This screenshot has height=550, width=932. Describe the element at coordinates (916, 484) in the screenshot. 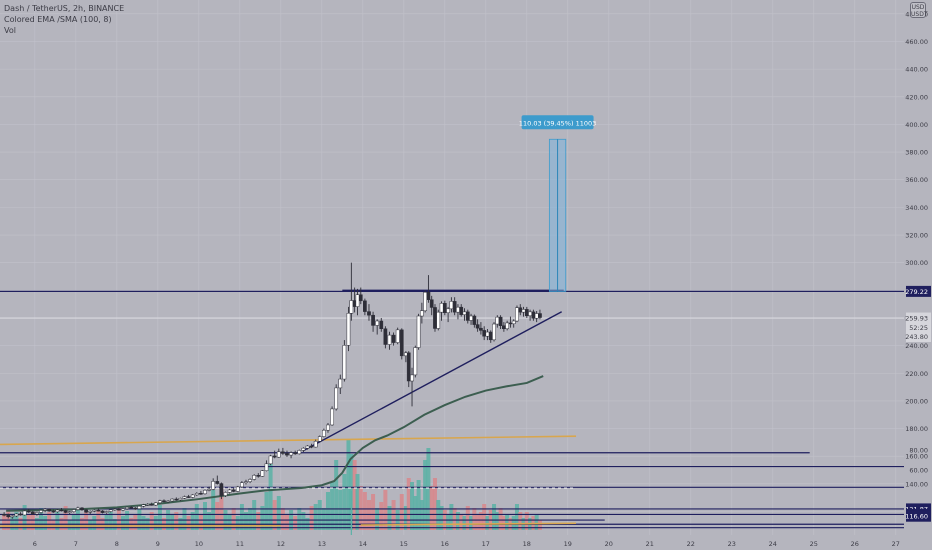

I see `y-tick-label: 140.00` at that location.